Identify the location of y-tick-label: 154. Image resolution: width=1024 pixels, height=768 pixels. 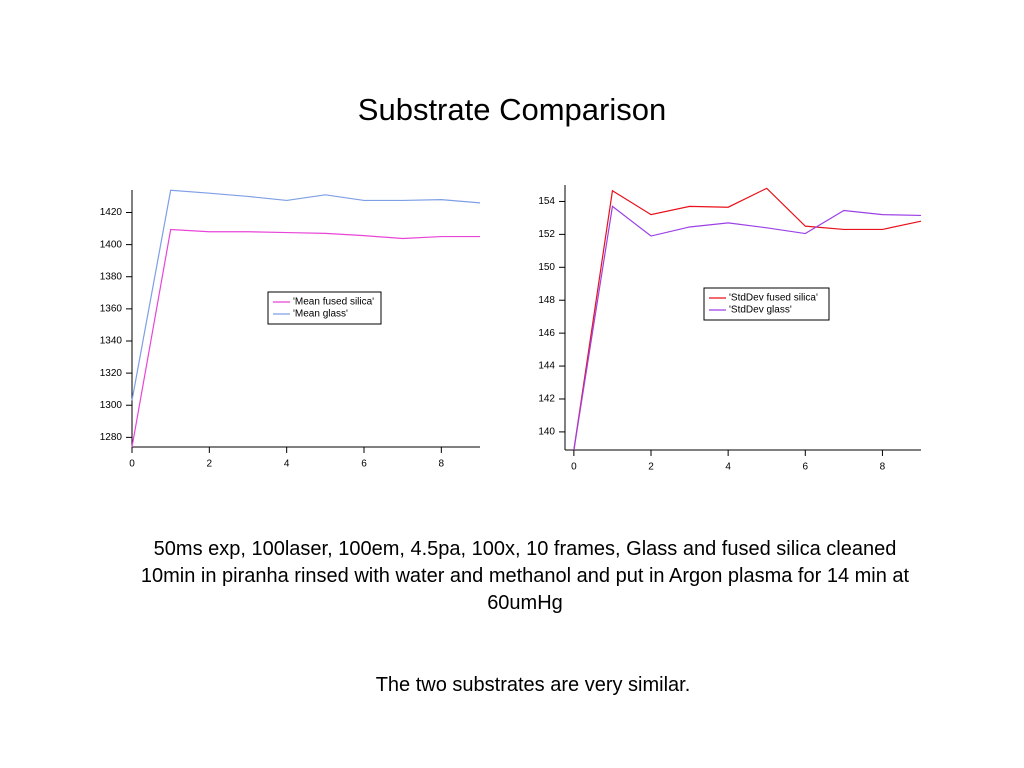
(546, 201).